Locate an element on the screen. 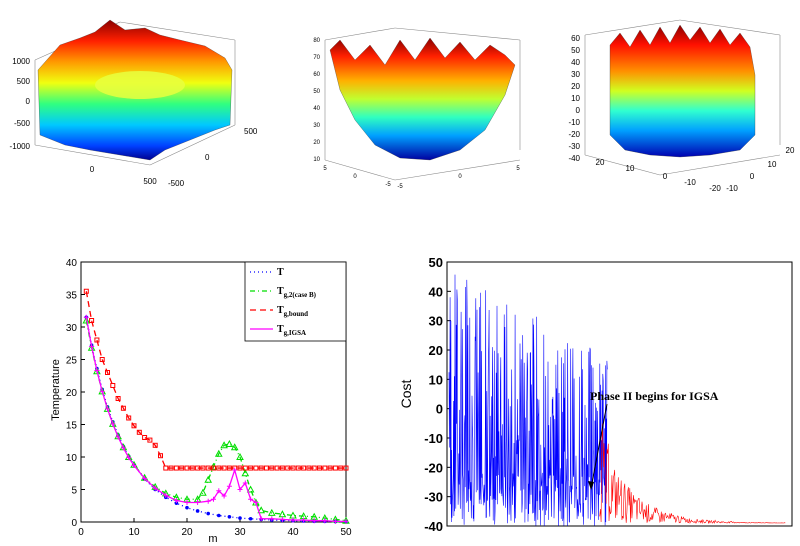  surface-3-xtick: -10 is located at coordinates (690, 182).